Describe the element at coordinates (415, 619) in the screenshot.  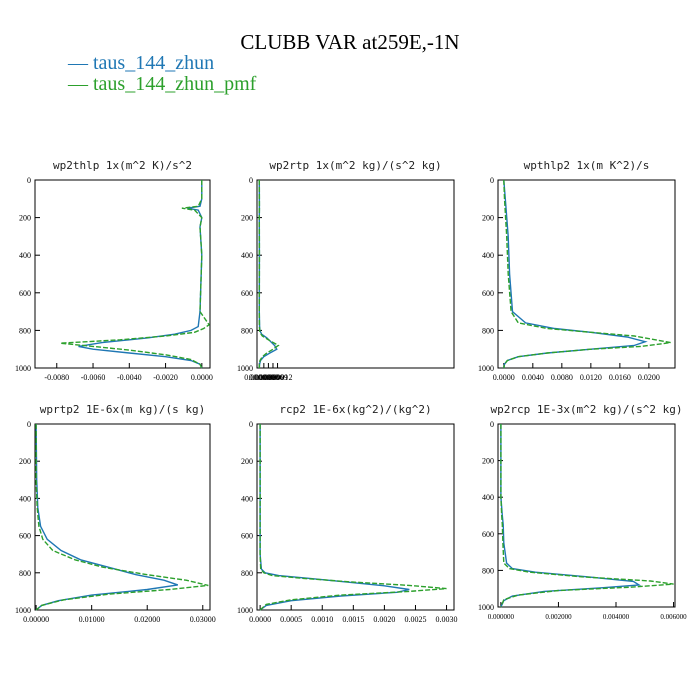
I see `x-tick-label: 0.0025` at that location.